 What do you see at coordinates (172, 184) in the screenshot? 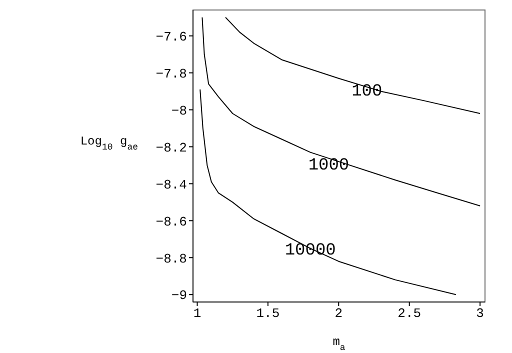
I see `y-tick-label: −8.4` at bounding box center [172, 184].